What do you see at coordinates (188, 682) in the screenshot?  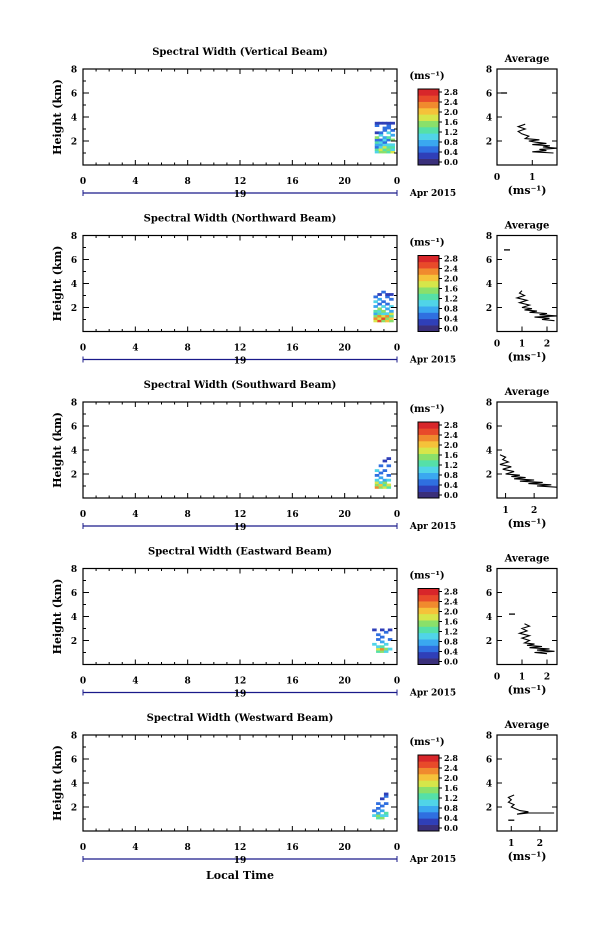 I see `x-tick-label: 8` at bounding box center [188, 682].